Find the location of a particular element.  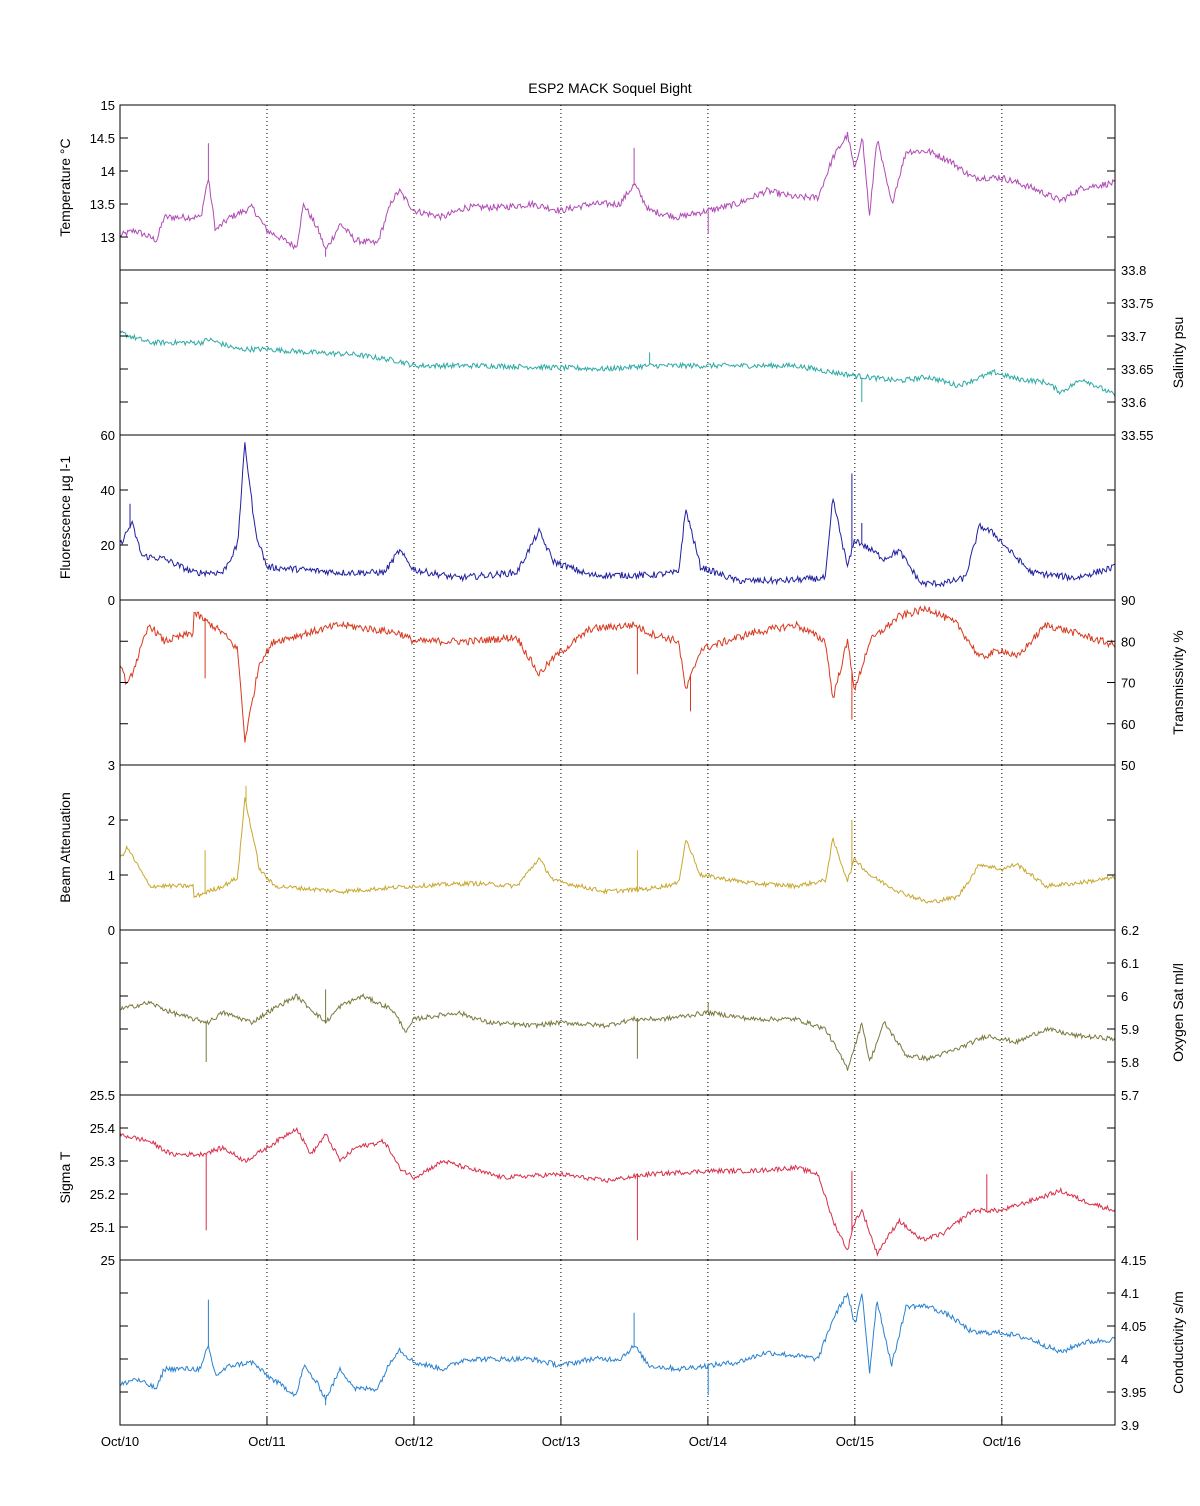

y-tick-label: 5.8 is located at coordinates (1130, 1062).